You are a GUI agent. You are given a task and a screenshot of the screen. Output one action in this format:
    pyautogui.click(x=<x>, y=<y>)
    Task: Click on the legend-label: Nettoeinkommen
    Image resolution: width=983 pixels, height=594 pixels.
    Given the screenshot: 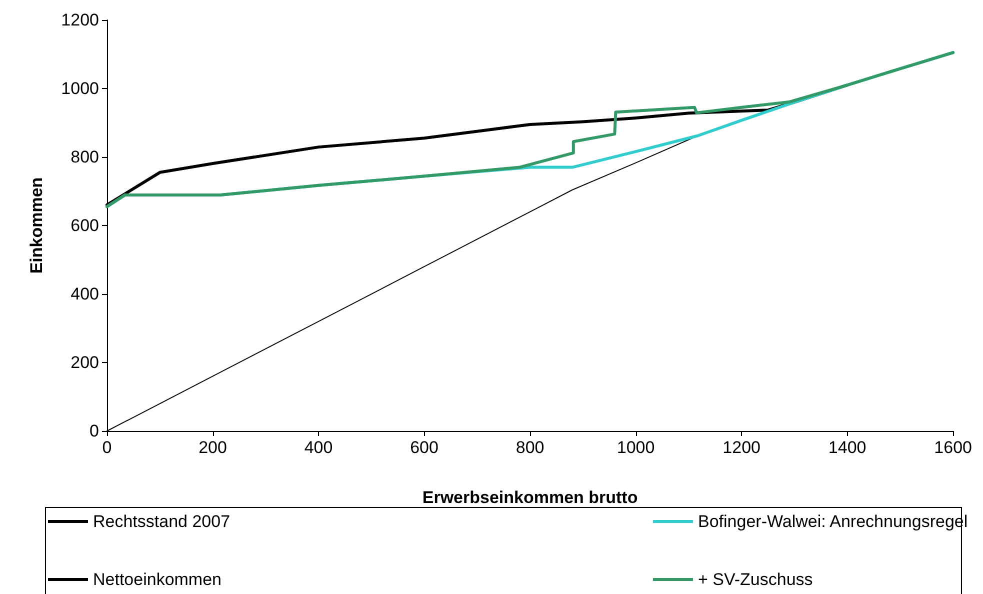 What is the action you would take?
    pyautogui.click(x=157, y=579)
    